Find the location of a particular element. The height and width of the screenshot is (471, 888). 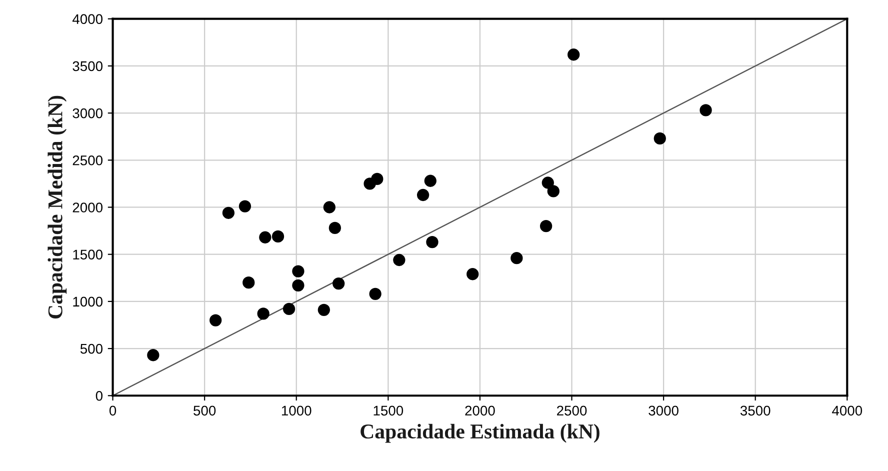

y-tick-label: 1000 is located at coordinates (88, 301).